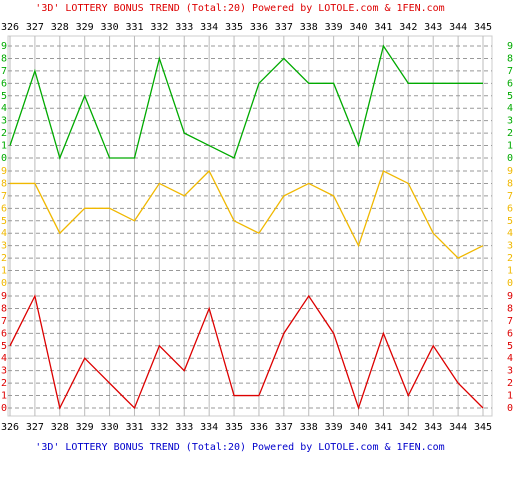 This screenshot has height=500, width=518. I want to click on x-tick-label: 341, so click(383, 427).